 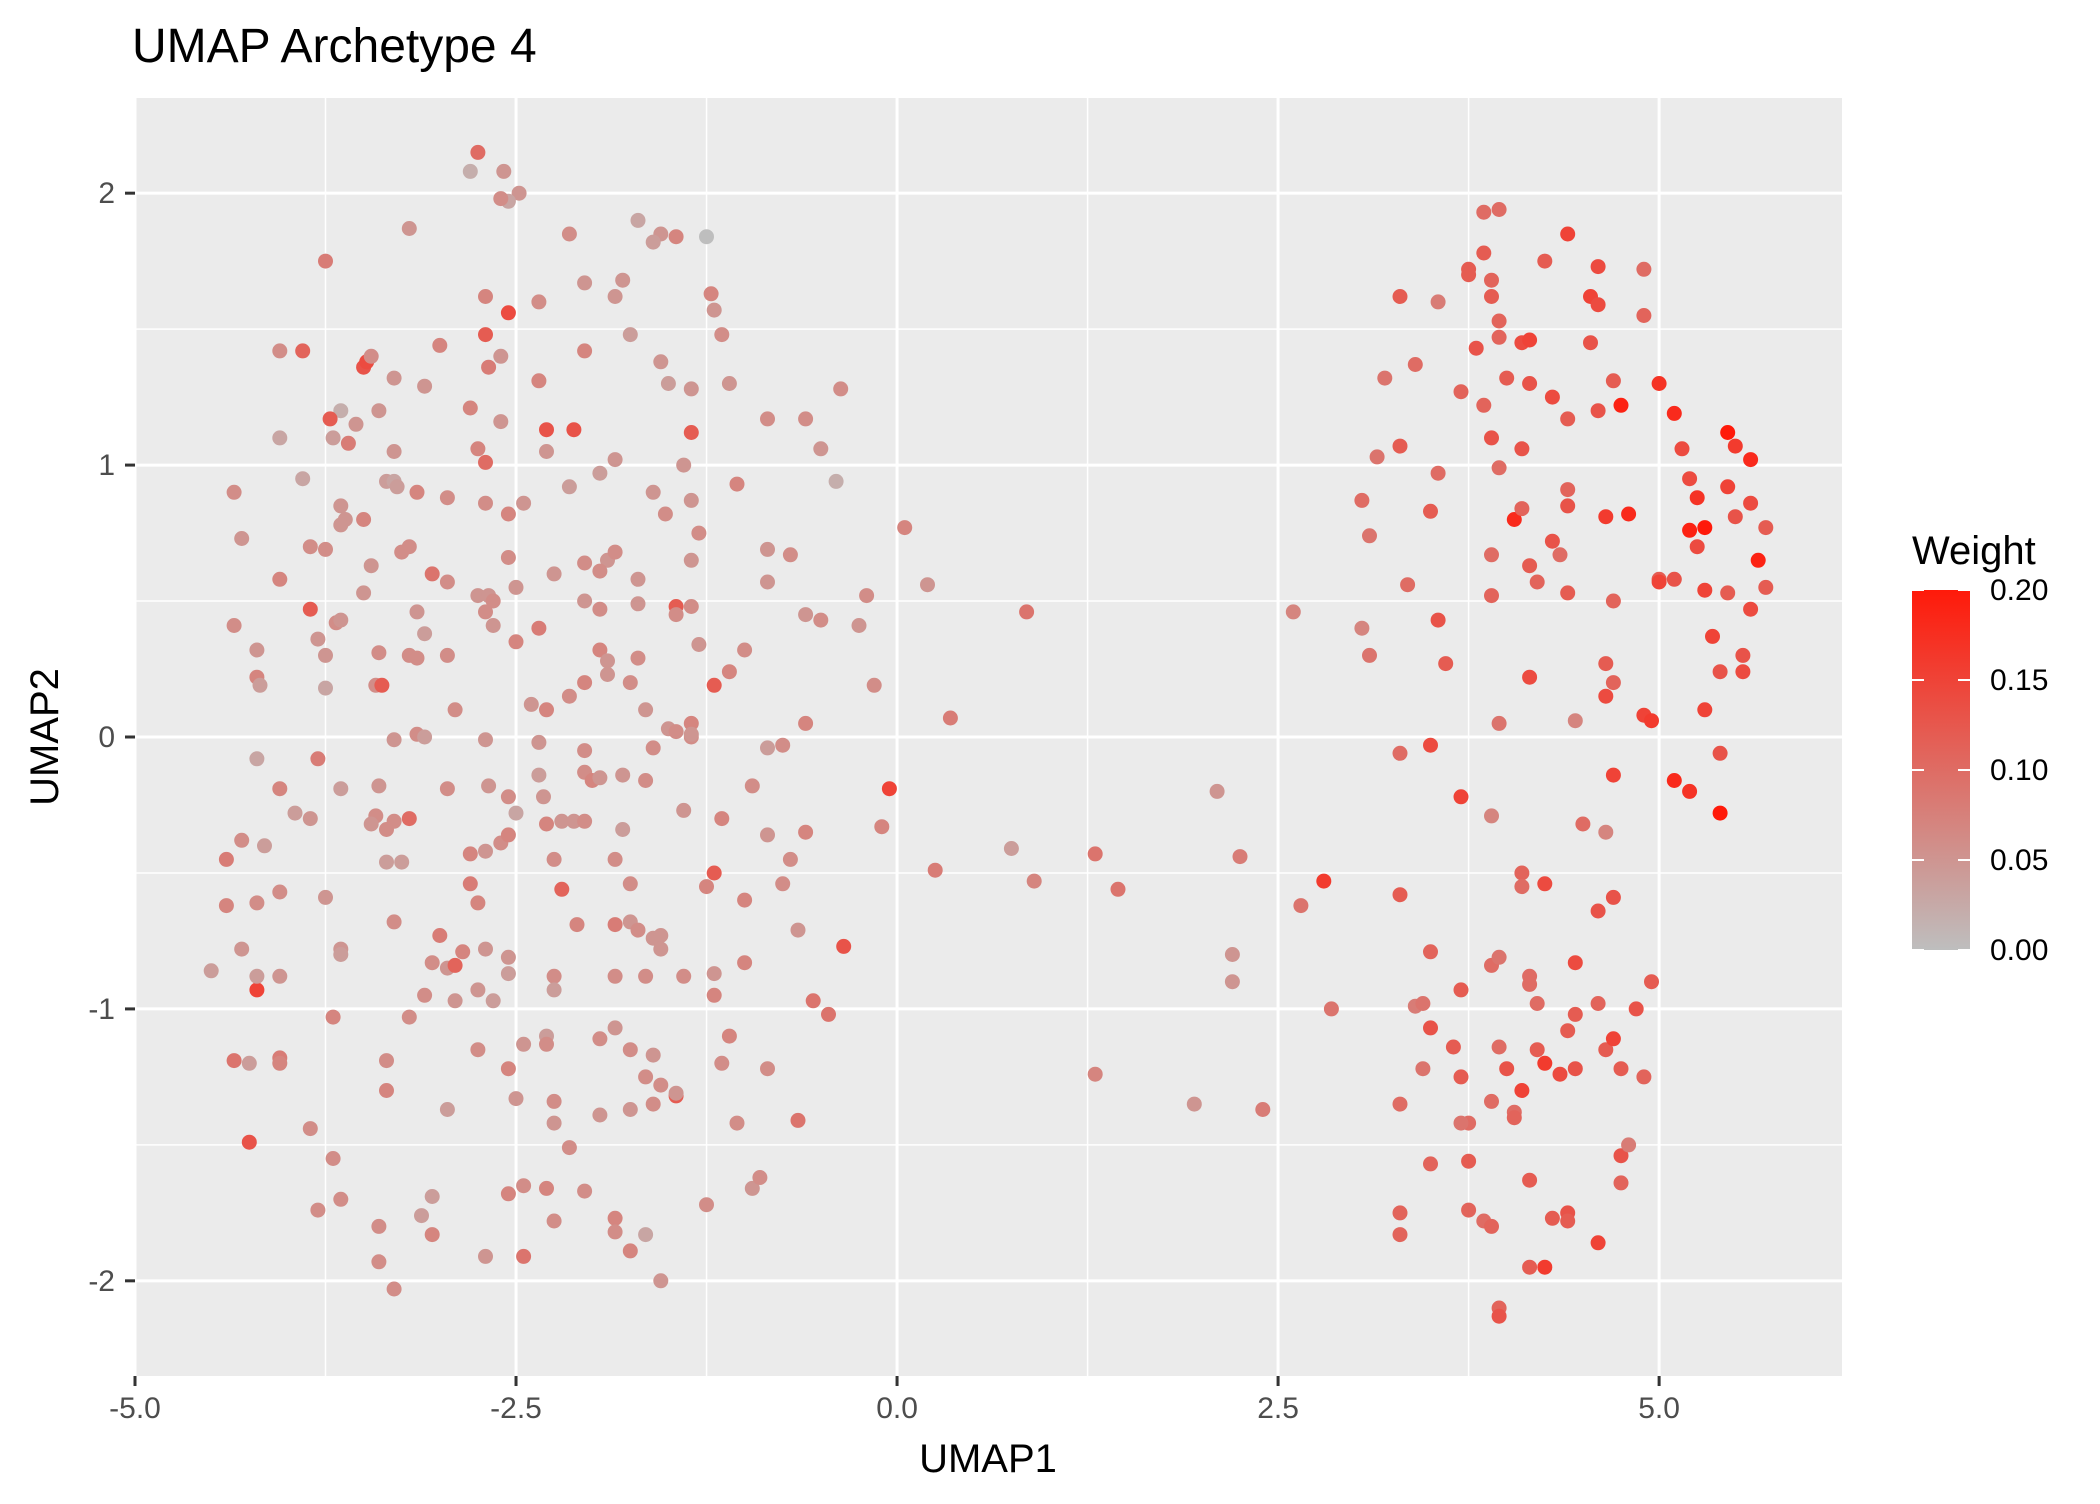 I want to click on legend-tick-label: 0.20, so click(x=2019, y=590).